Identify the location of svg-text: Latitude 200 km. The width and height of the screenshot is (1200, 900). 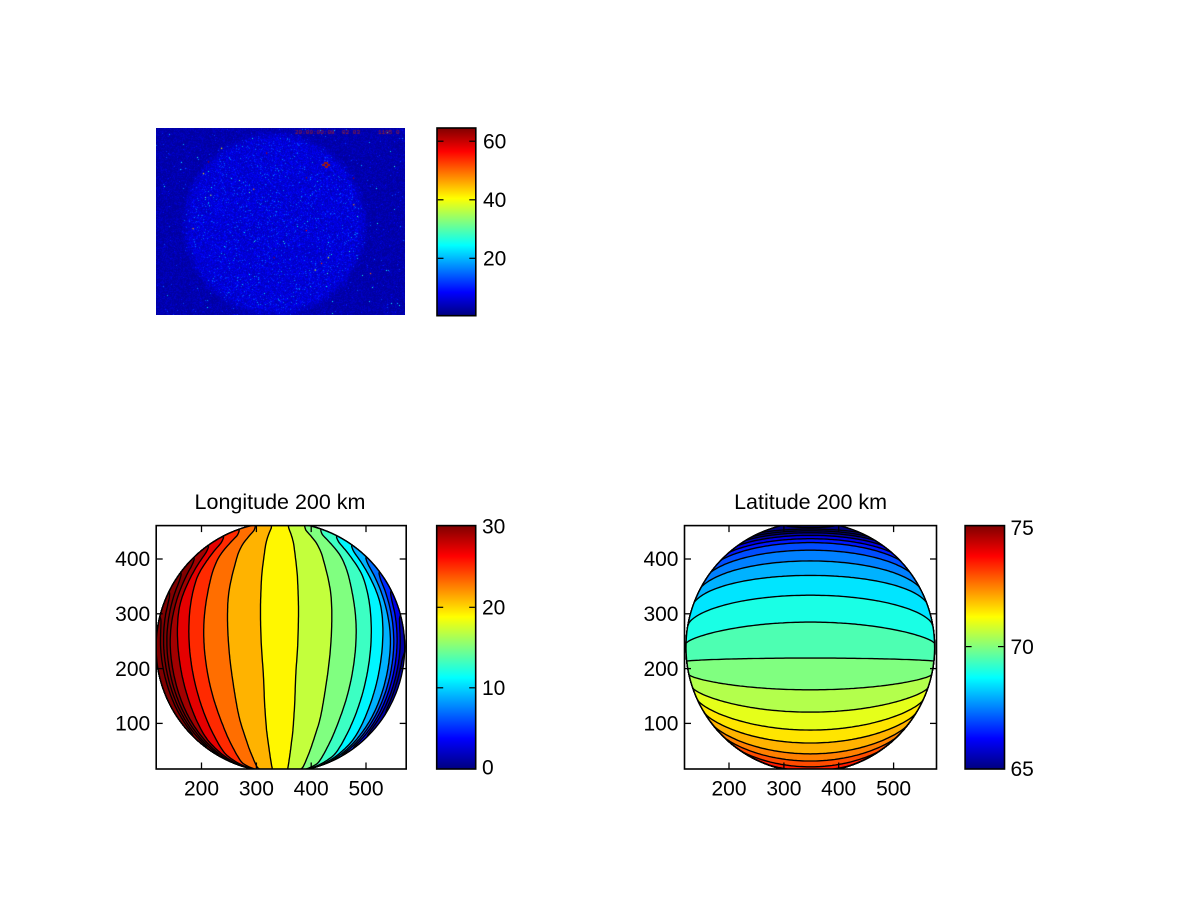
(810, 502).